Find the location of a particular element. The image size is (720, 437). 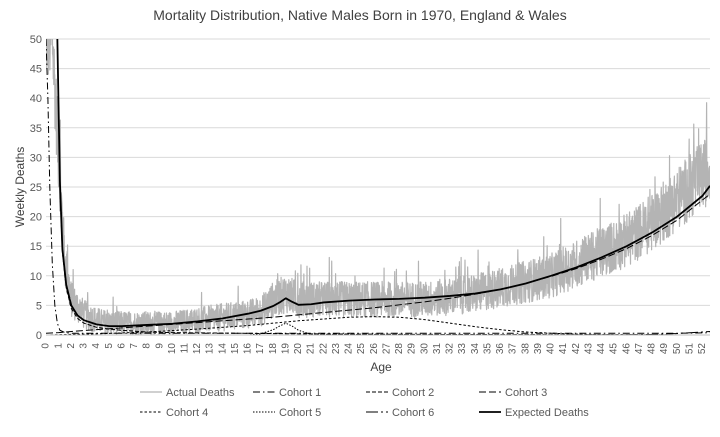

x-tick-label: 46 is located at coordinates (626, 349).